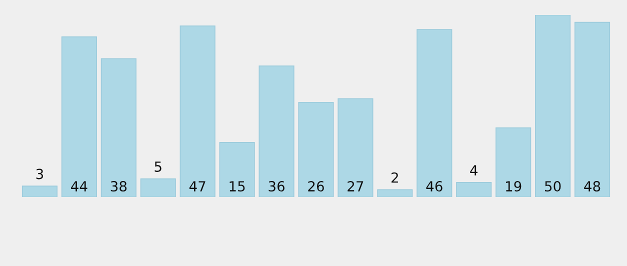  Describe the element at coordinates (197, 186) in the screenshot. I see `data-label: 47` at that location.